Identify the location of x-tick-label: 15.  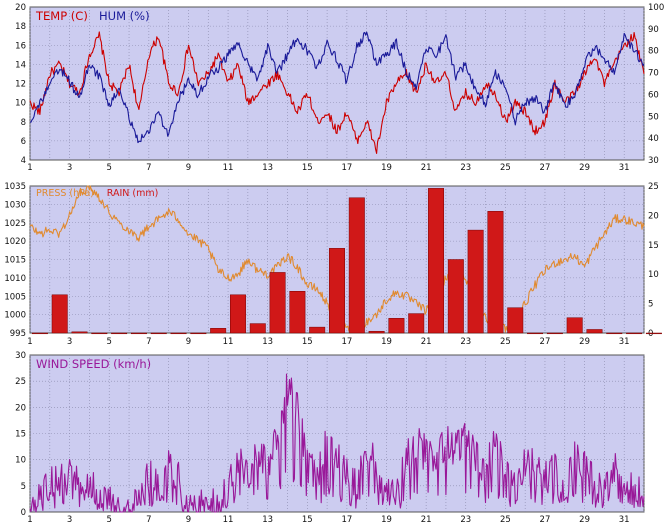
(307, 342).